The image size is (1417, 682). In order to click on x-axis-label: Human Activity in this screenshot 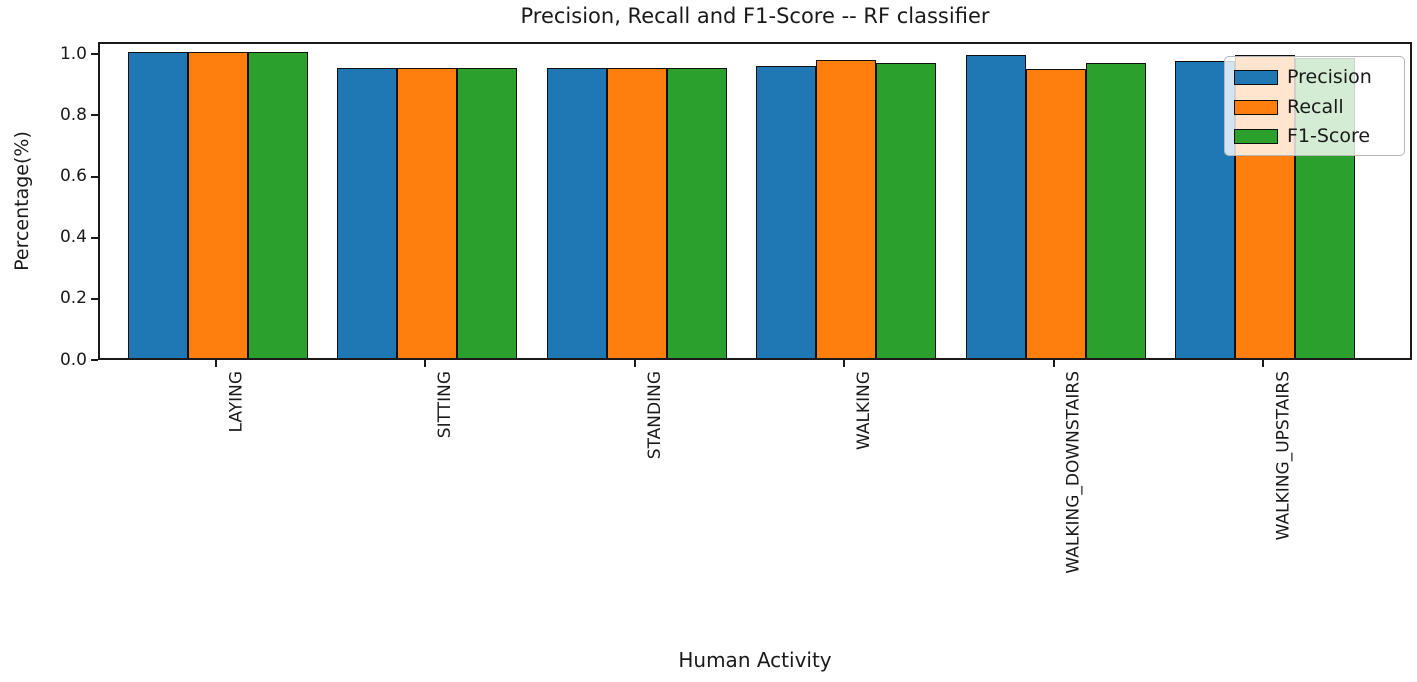, I will do `click(755, 660)`.